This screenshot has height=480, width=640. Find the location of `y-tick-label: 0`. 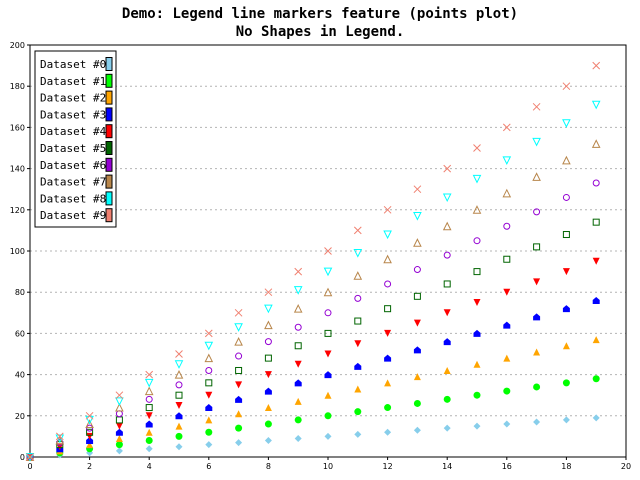

y-tick-label: 0 is located at coordinates (22, 457).